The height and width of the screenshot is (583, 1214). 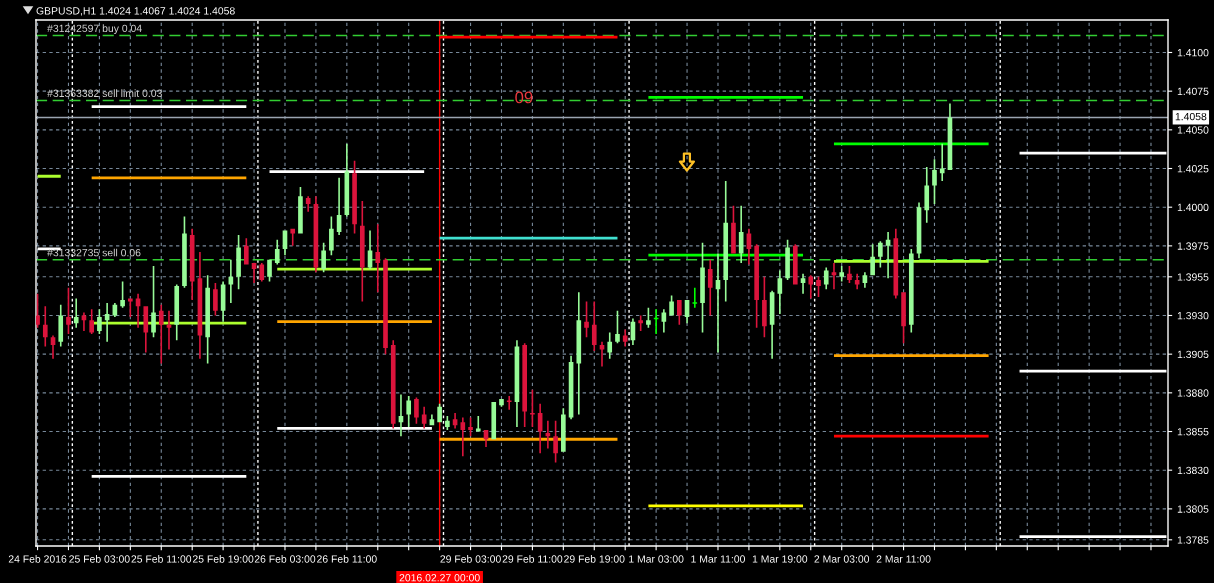 I want to click on y-tick-label: 1.4100, so click(x=1193, y=52).